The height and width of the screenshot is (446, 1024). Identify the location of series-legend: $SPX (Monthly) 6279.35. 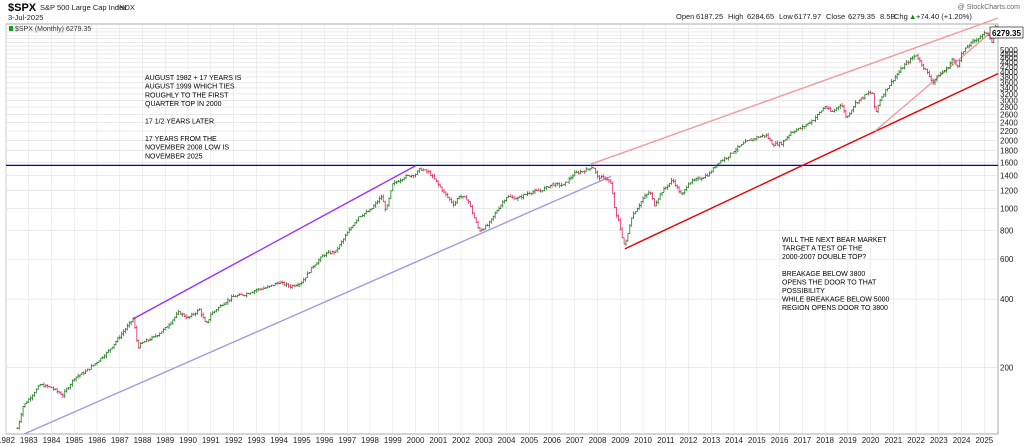
(50, 29).